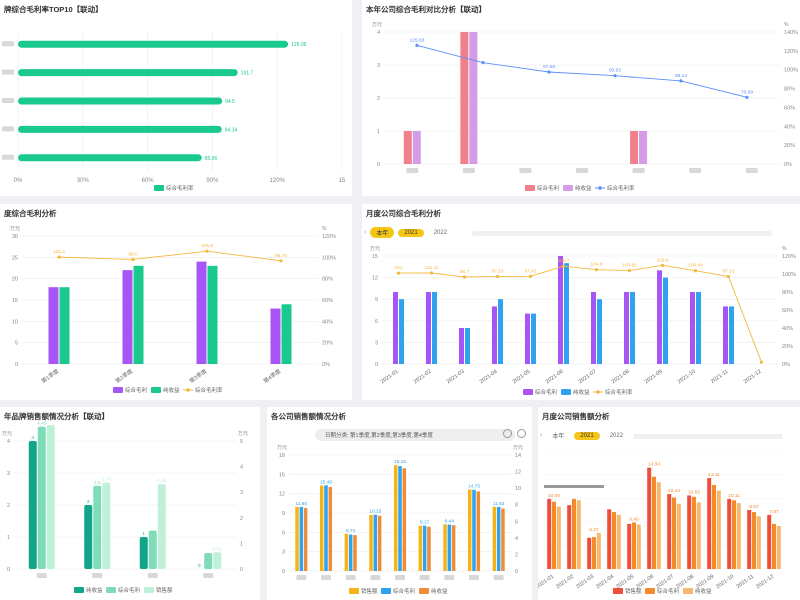  Describe the element at coordinates (596, 265) in the screenshot. I see `line-value-label: 104.8` at that location.